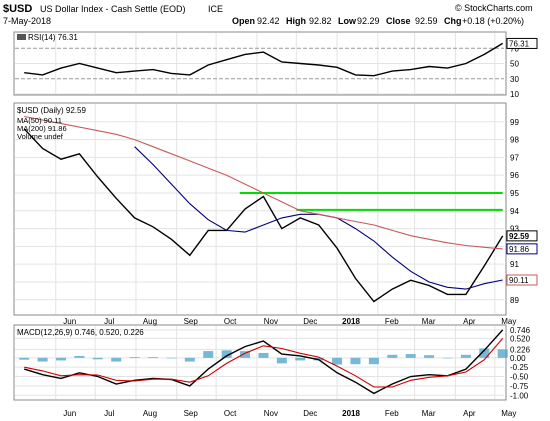 The height and width of the screenshot is (421, 550). What do you see at coordinates (264, 59) in the screenshot?
I see `rsi-series-line` at bounding box center [264, 59].